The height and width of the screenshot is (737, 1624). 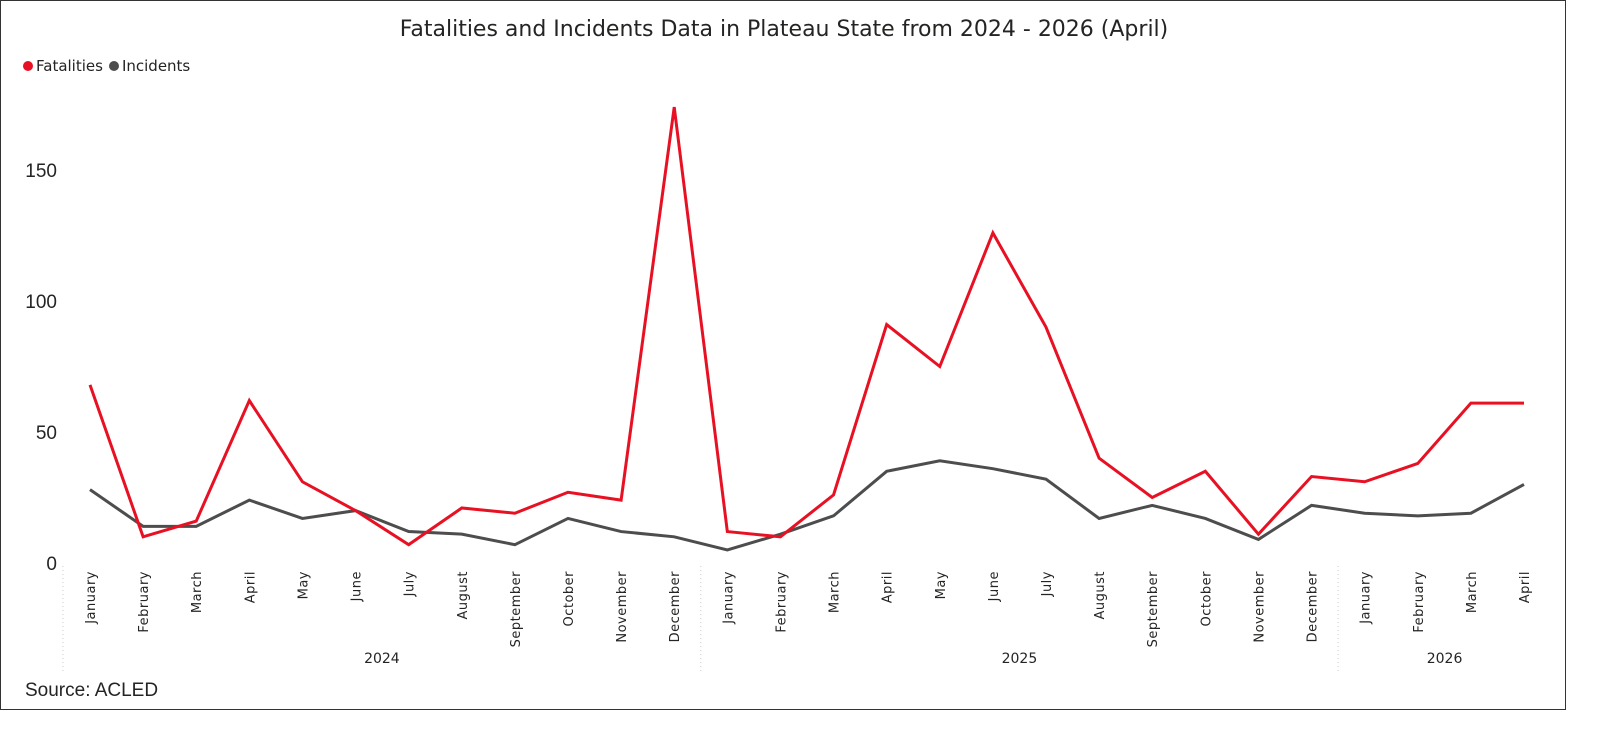 What do you see at coordinates (41, 302) in the screenshot?
I see `y-tick-label: 100` at bounding box center [41, 302].